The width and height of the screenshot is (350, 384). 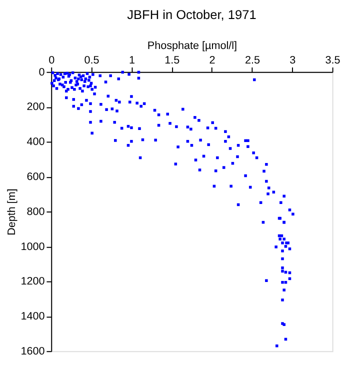 What do you see at coordinates (191, 14) in the screenshot?
I see `chart-title: JBFH in October, 1971` at bounding box center [191, 14].